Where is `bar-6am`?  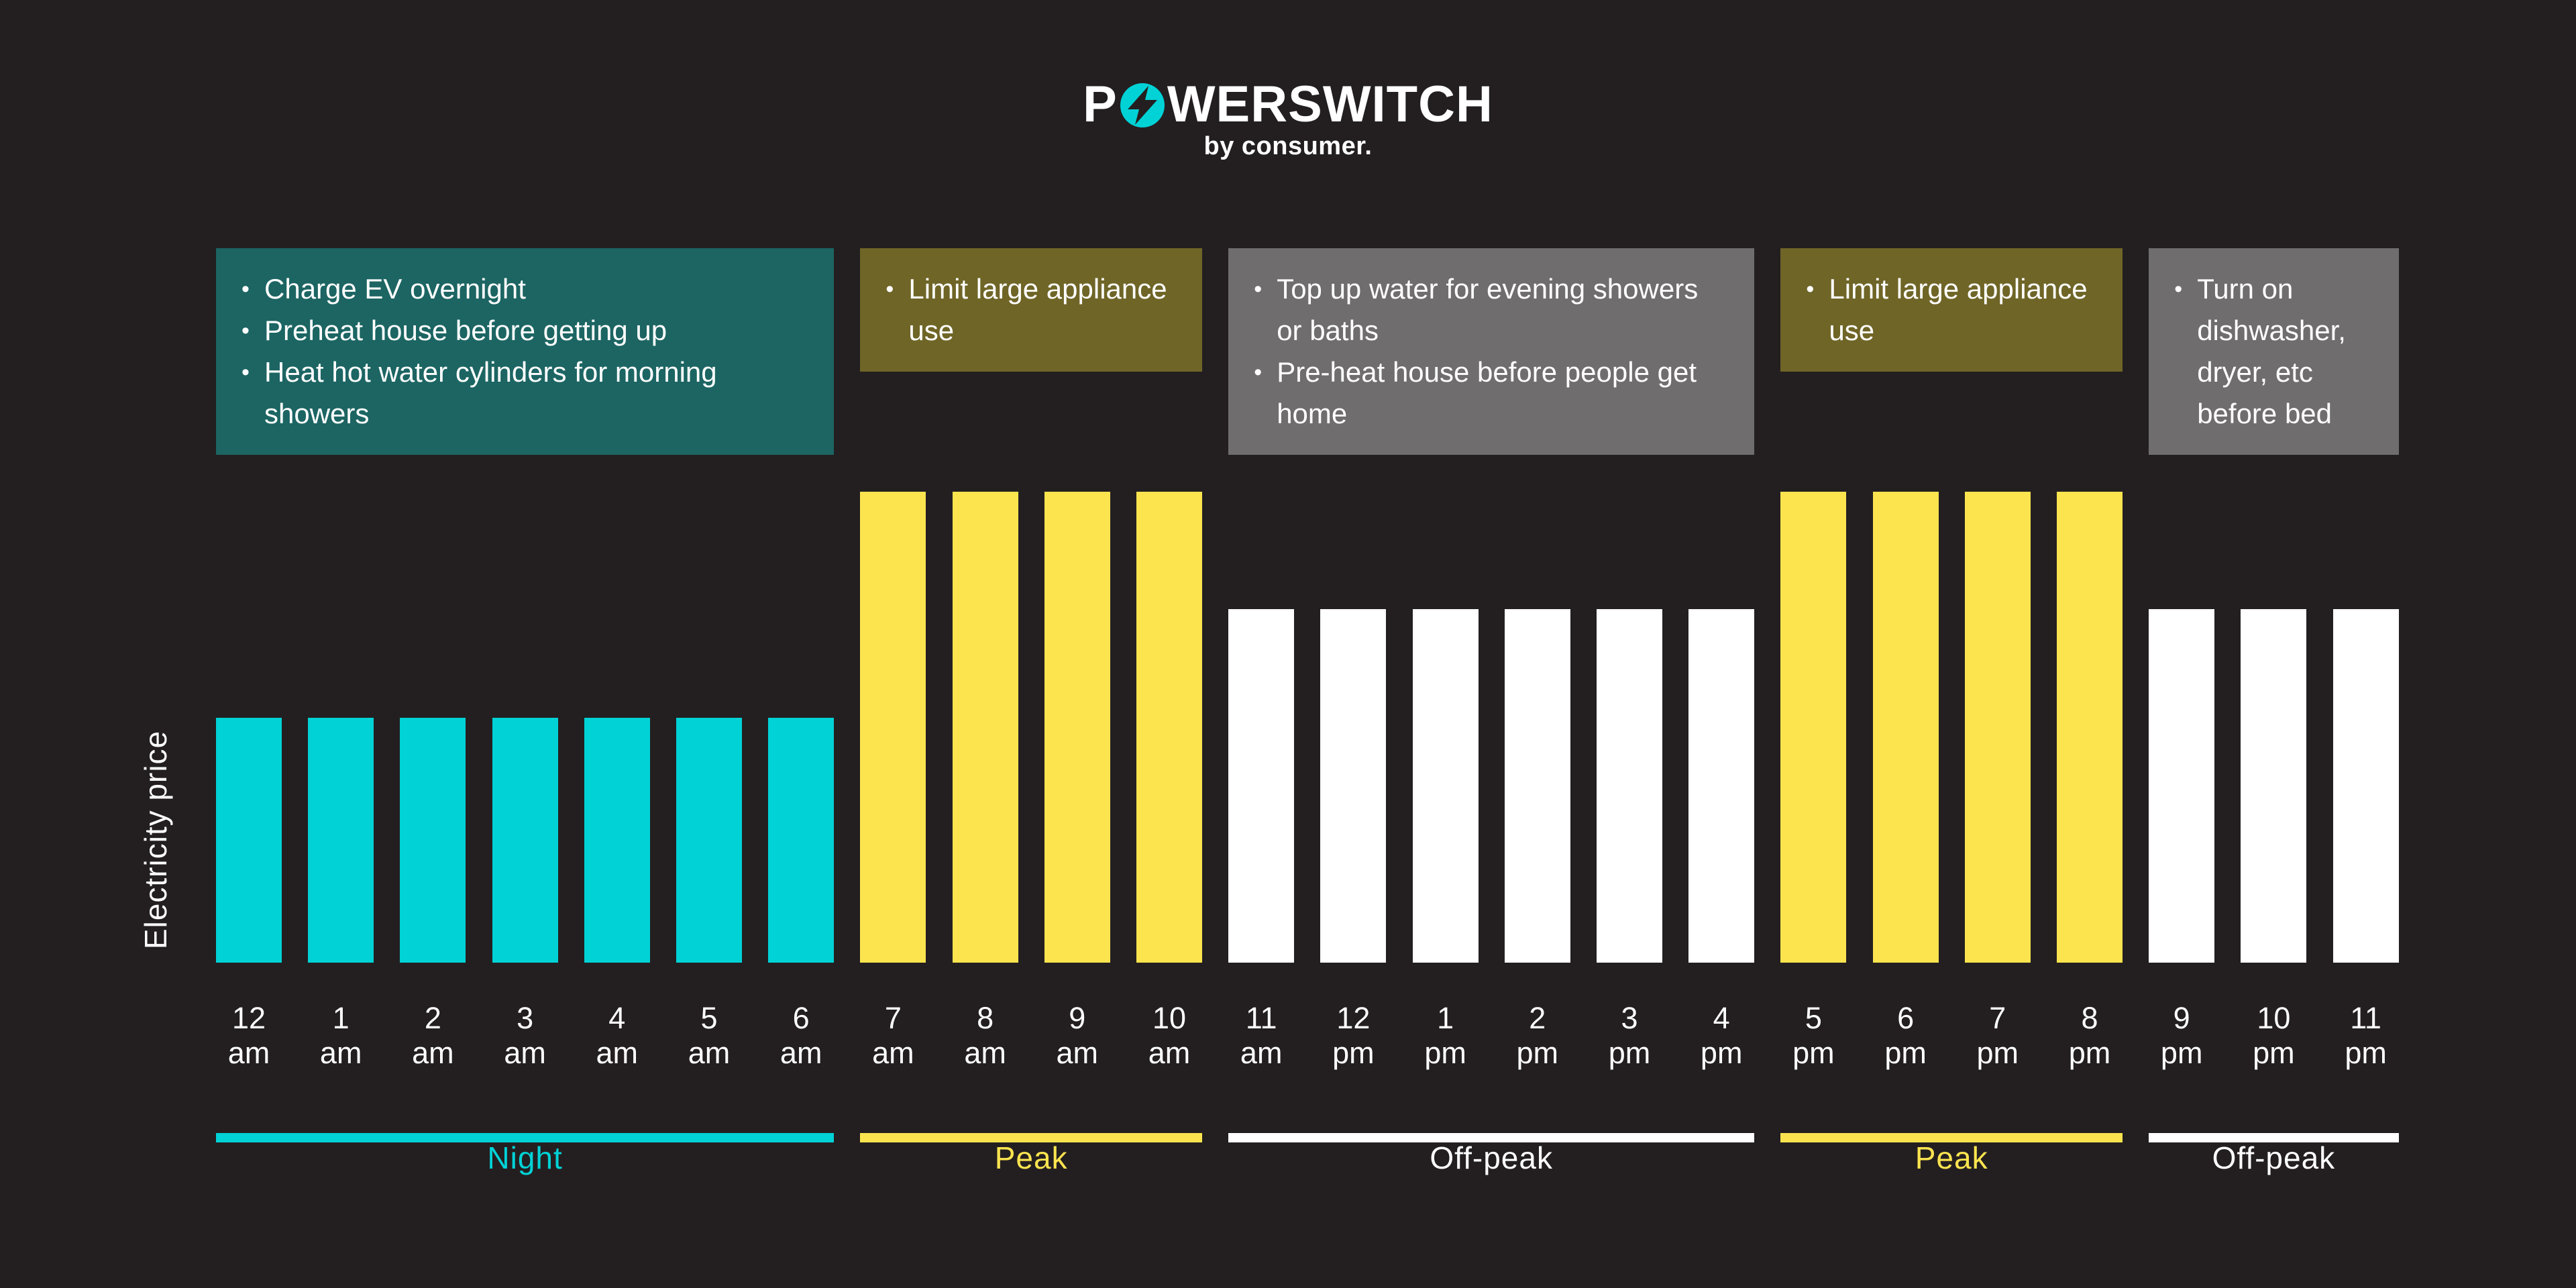
bar-6am is located at coordinates (801, 840).